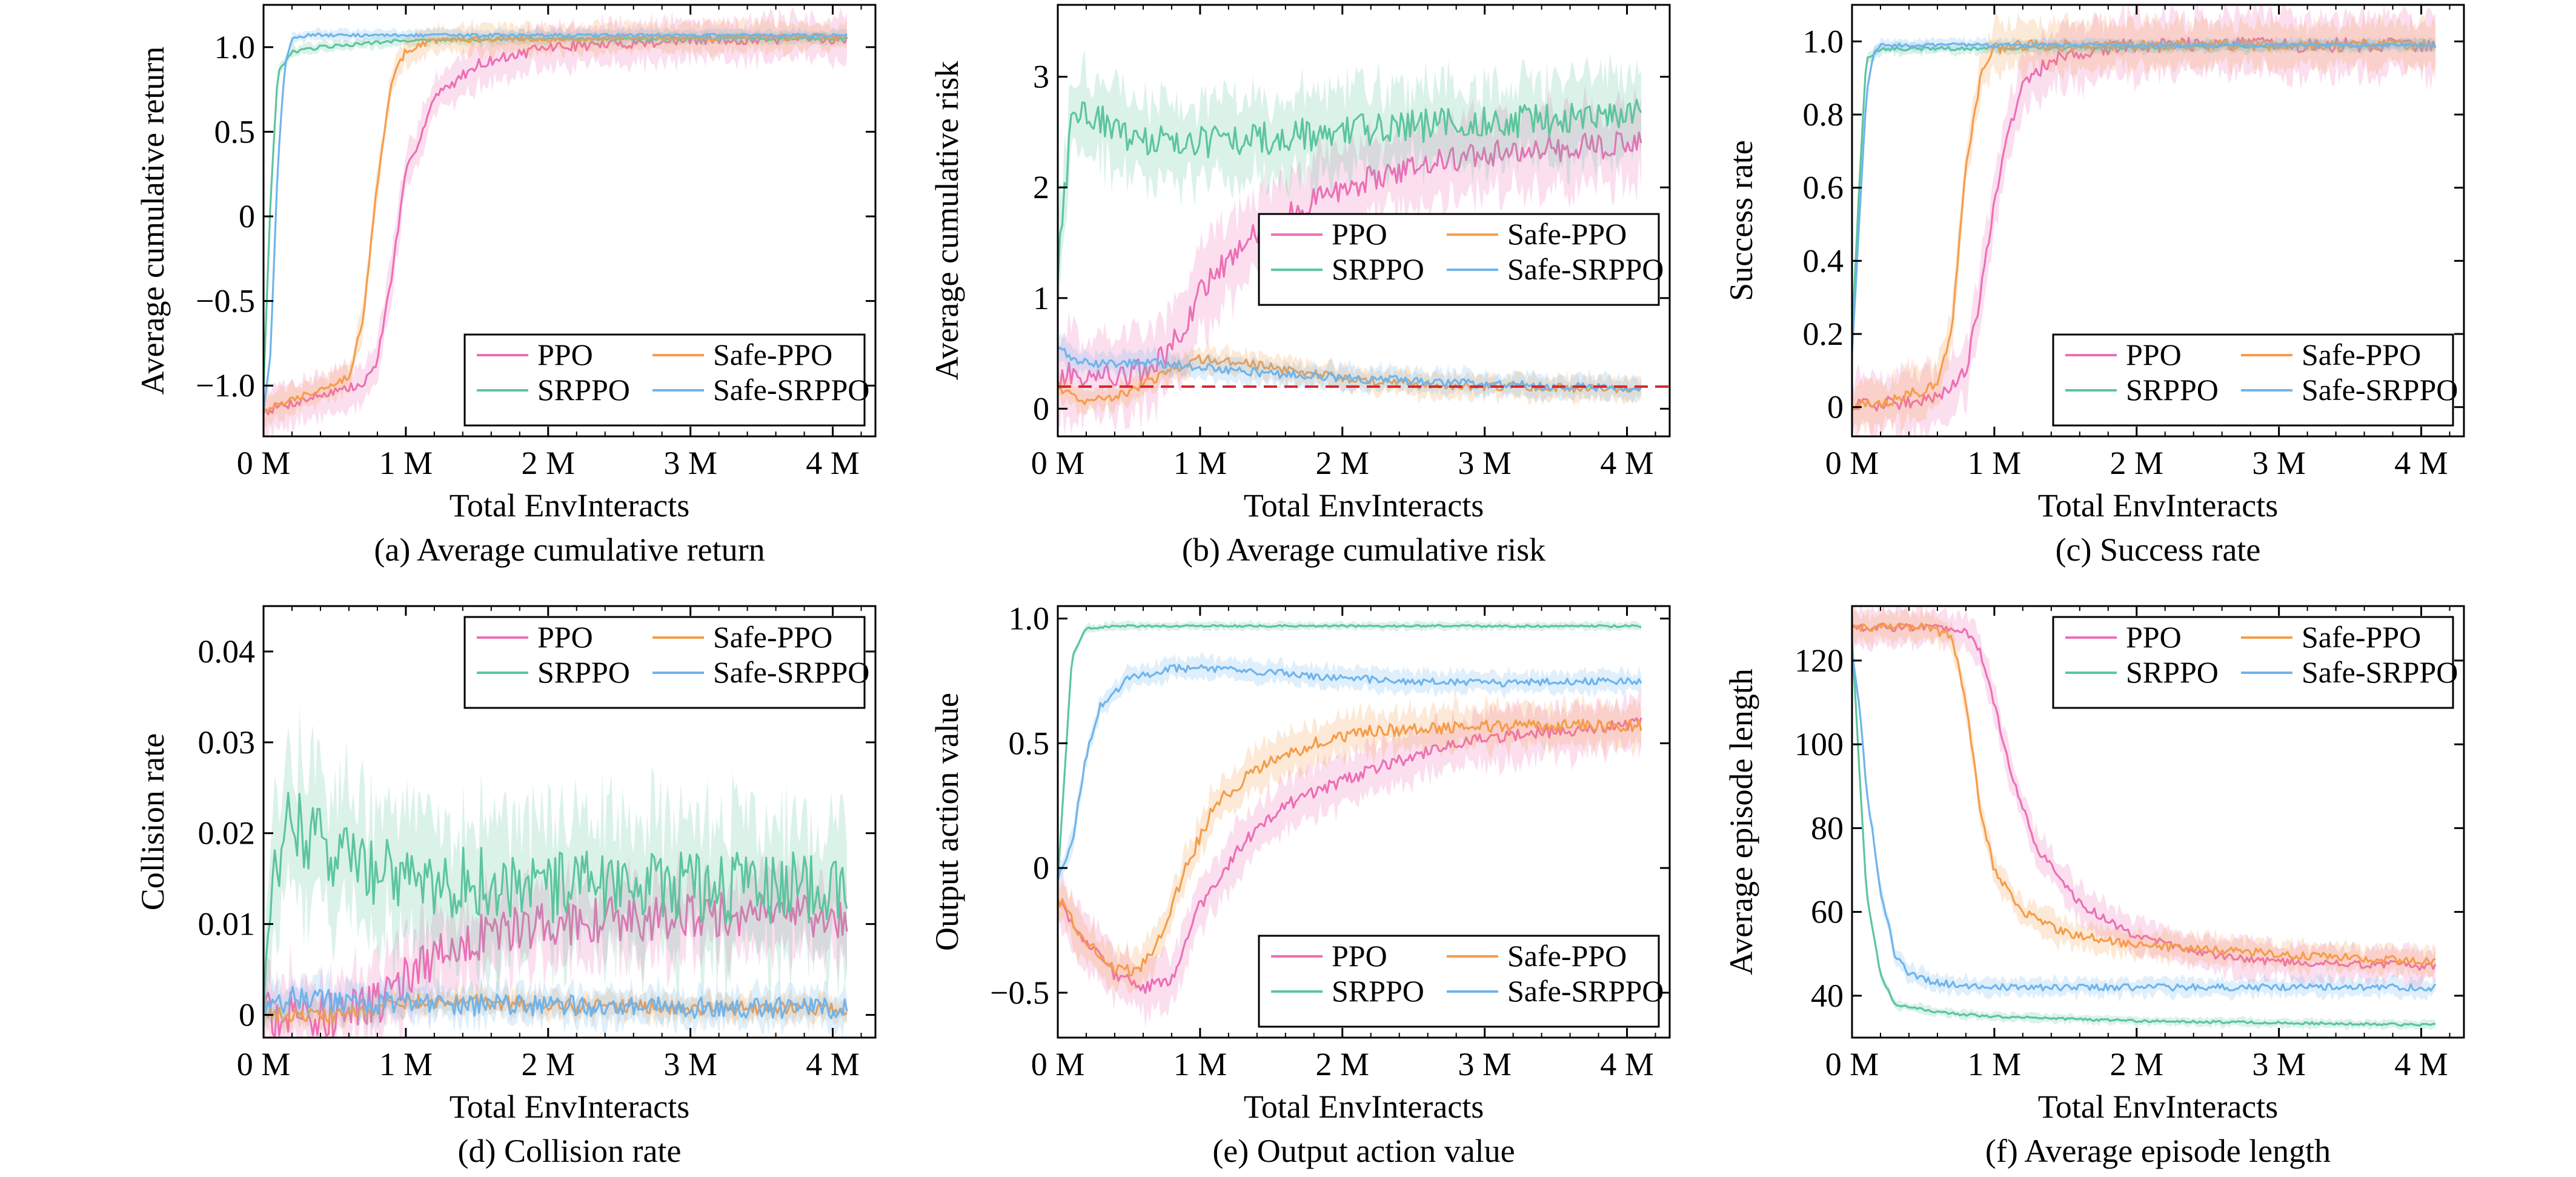 The height and width of the screenshot is (1177, 2576). What do you see at coordinates (264, 1064) in the screenshot?
I see `x-tick-label: 0 M` at bounding box center [264, 1064].